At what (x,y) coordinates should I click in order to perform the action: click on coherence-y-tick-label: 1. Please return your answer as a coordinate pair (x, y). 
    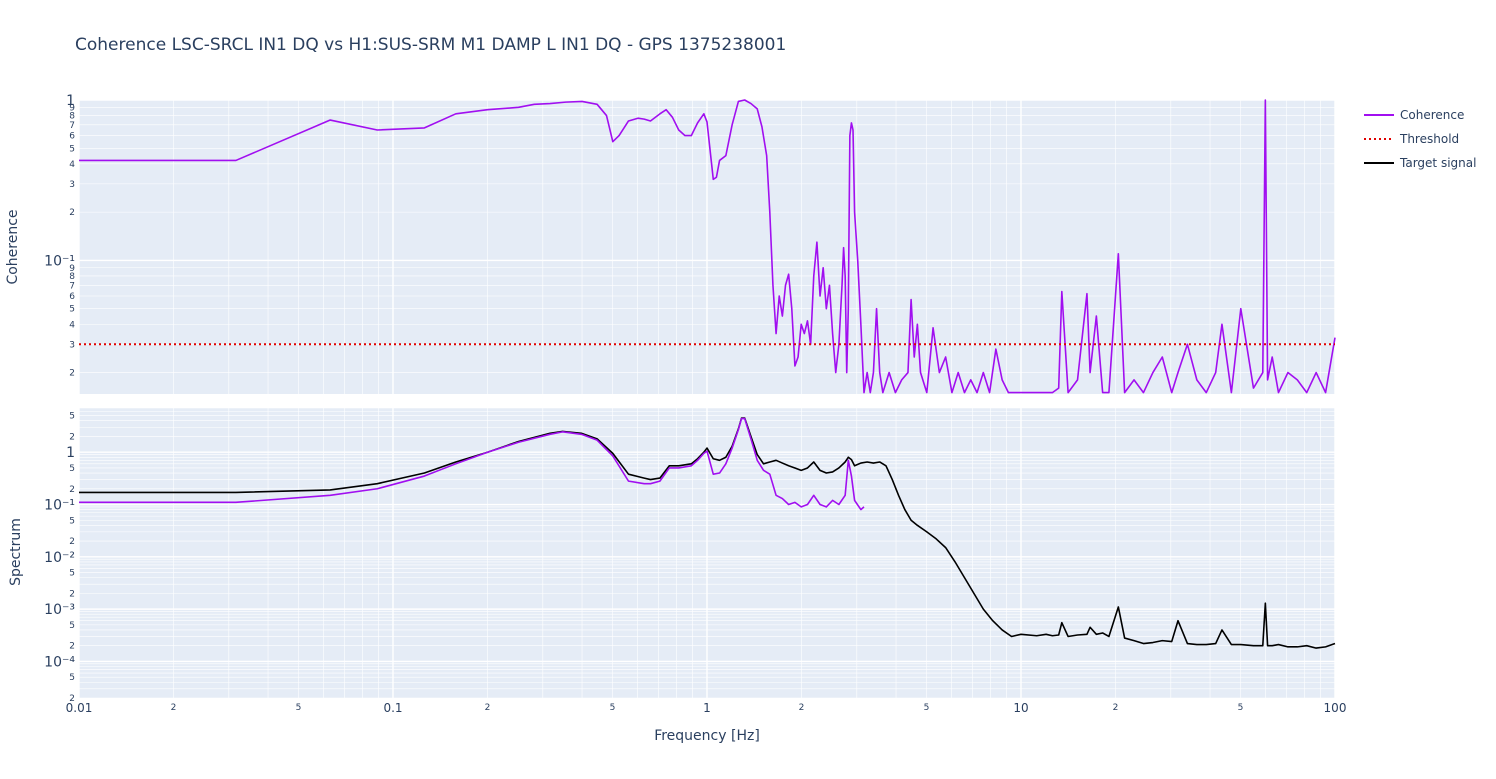
    Looking at the image, I should click on (70, 101).